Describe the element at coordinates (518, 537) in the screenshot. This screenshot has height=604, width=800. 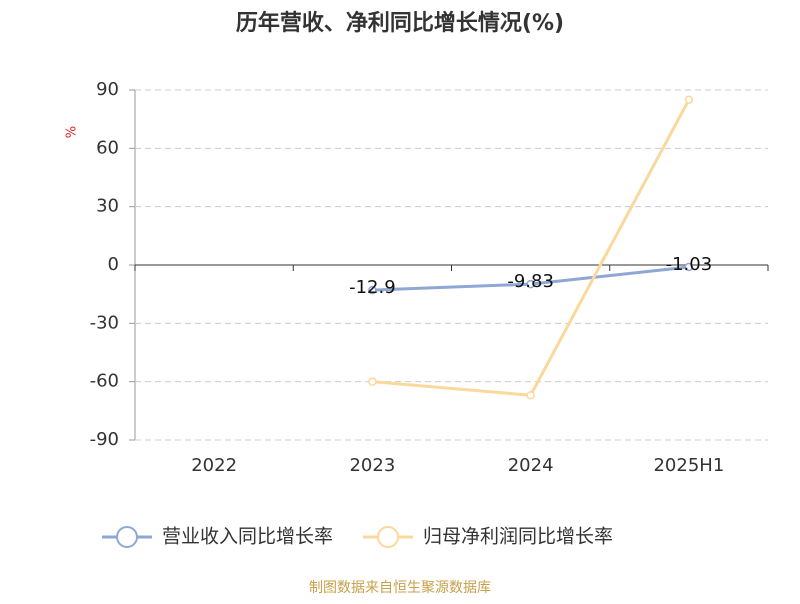
I see `legend-label: 归母净利润同比增长率` at that location.